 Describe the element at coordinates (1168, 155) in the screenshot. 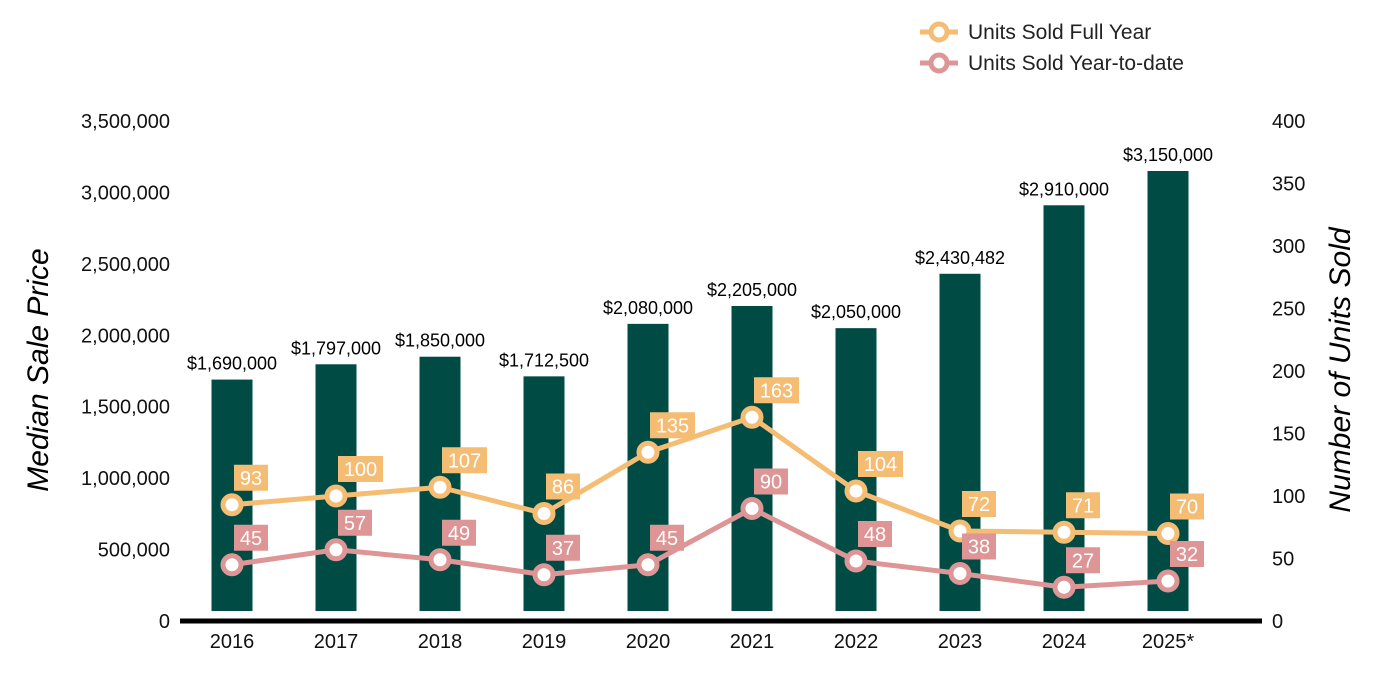

I see `bar-value-label: $3,150,000` at that location.